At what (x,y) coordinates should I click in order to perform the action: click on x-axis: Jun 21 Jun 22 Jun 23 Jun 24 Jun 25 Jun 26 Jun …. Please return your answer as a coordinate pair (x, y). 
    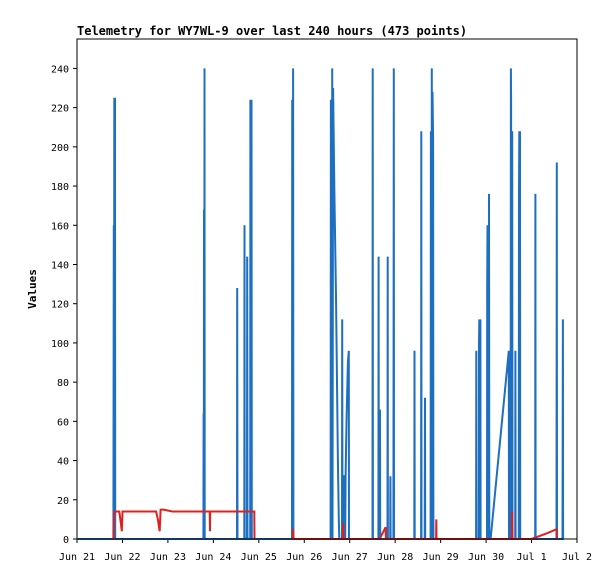
    Looking at the image, I should click on (325, 551).